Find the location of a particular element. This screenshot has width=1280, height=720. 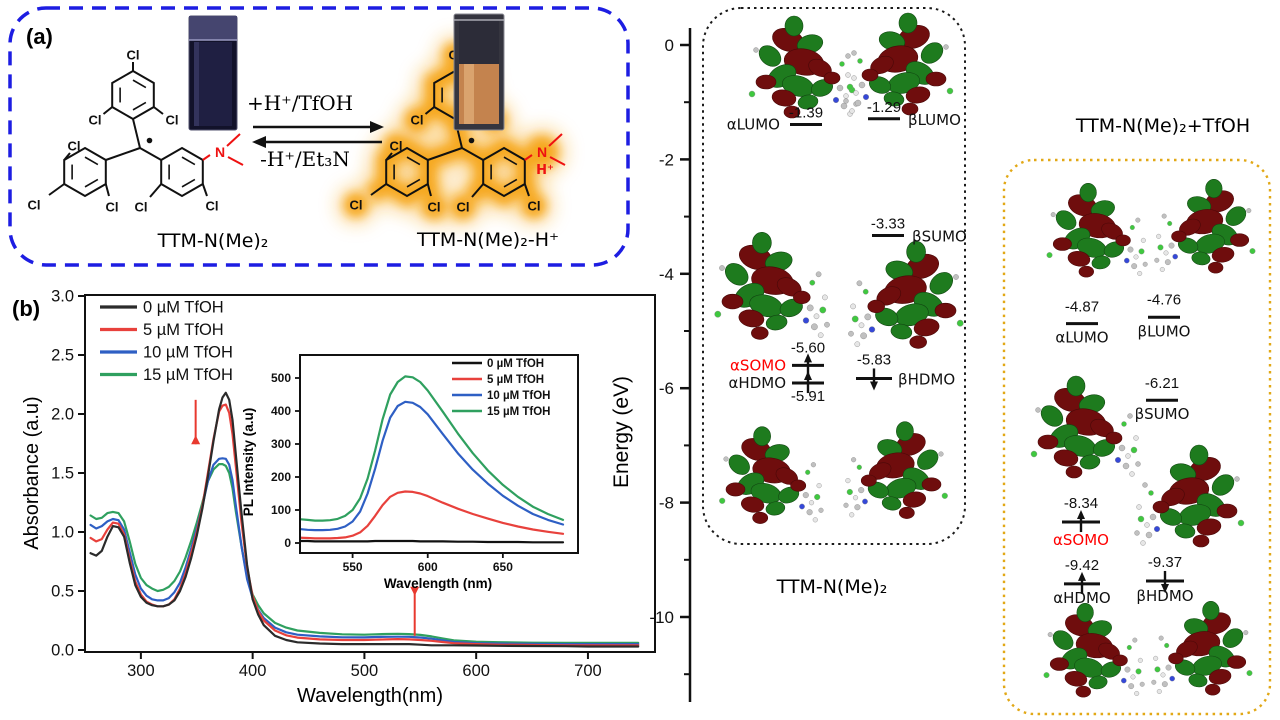

y-tick-label: 0.0 is located at coordinates (62, 651).